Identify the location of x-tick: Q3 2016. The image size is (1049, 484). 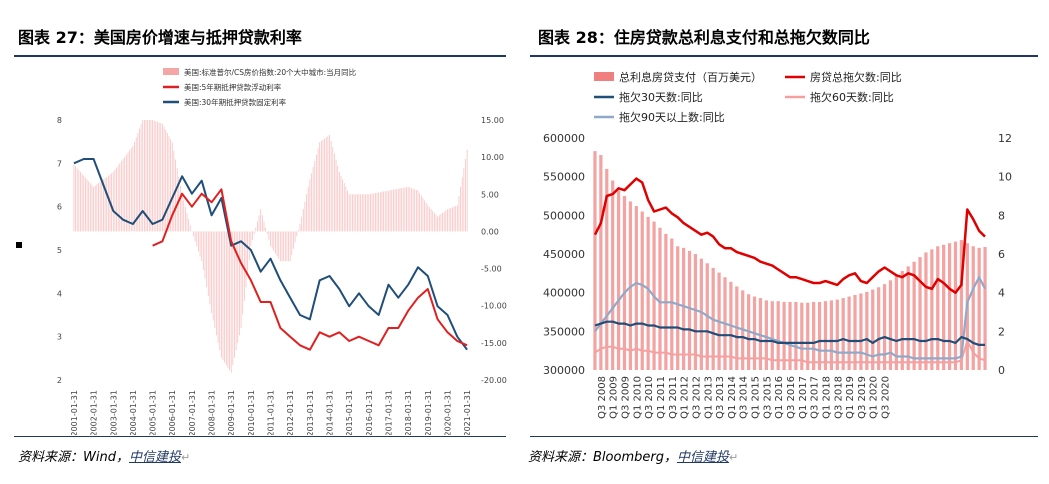
(791, 397).